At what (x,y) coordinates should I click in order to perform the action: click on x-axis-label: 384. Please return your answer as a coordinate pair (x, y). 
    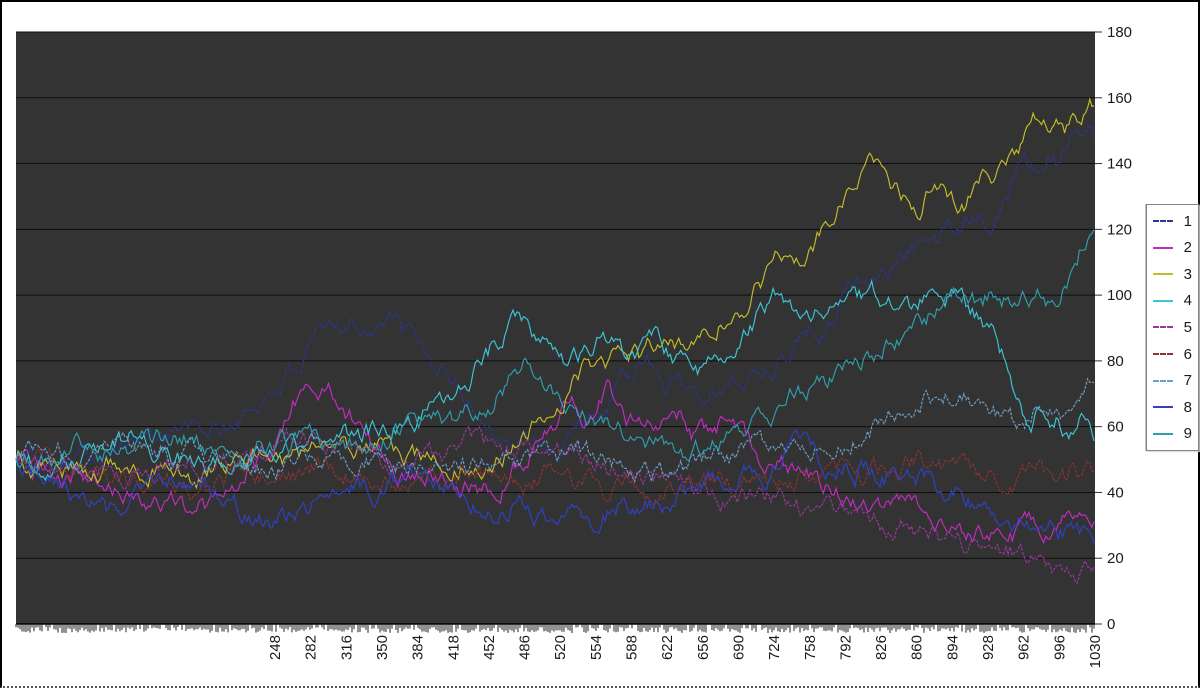
    Looking at the image, I should click on (418, 647).